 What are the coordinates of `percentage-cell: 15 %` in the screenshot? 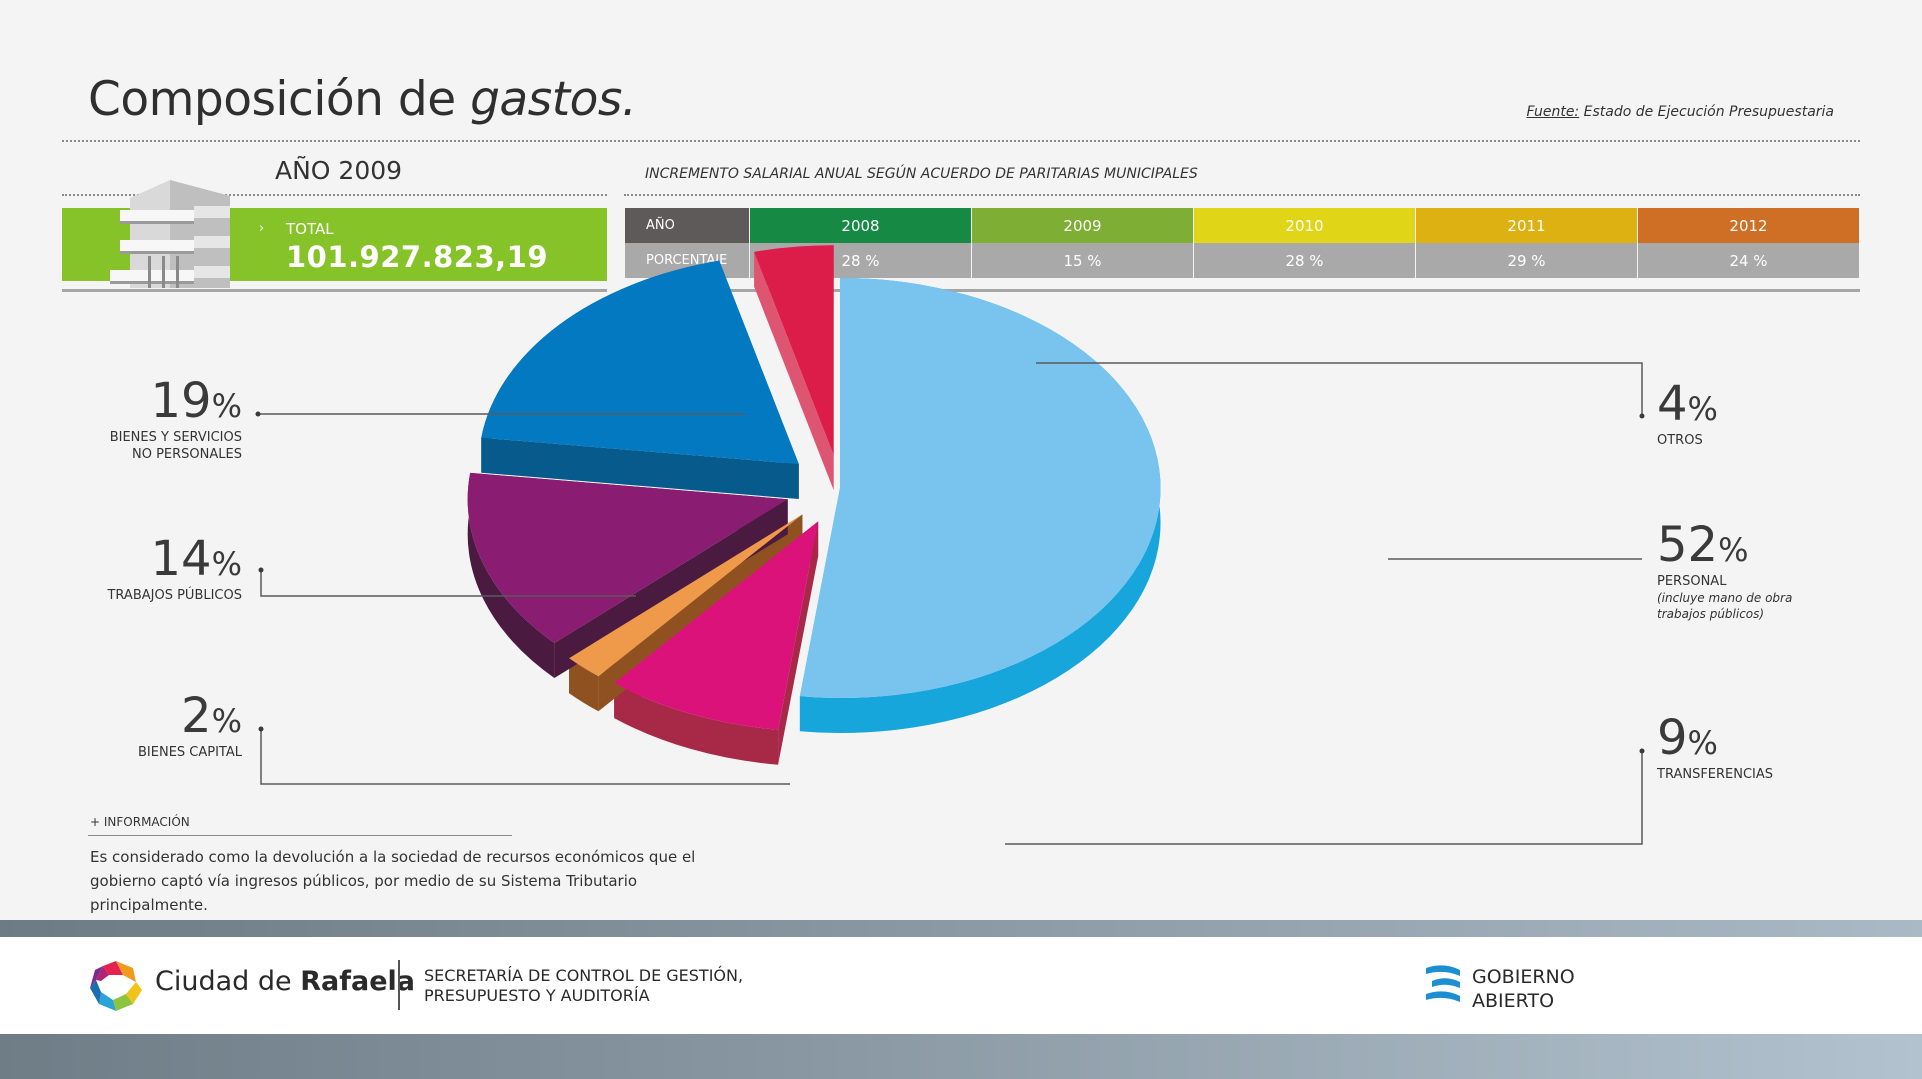 It's located at (1082, 260).